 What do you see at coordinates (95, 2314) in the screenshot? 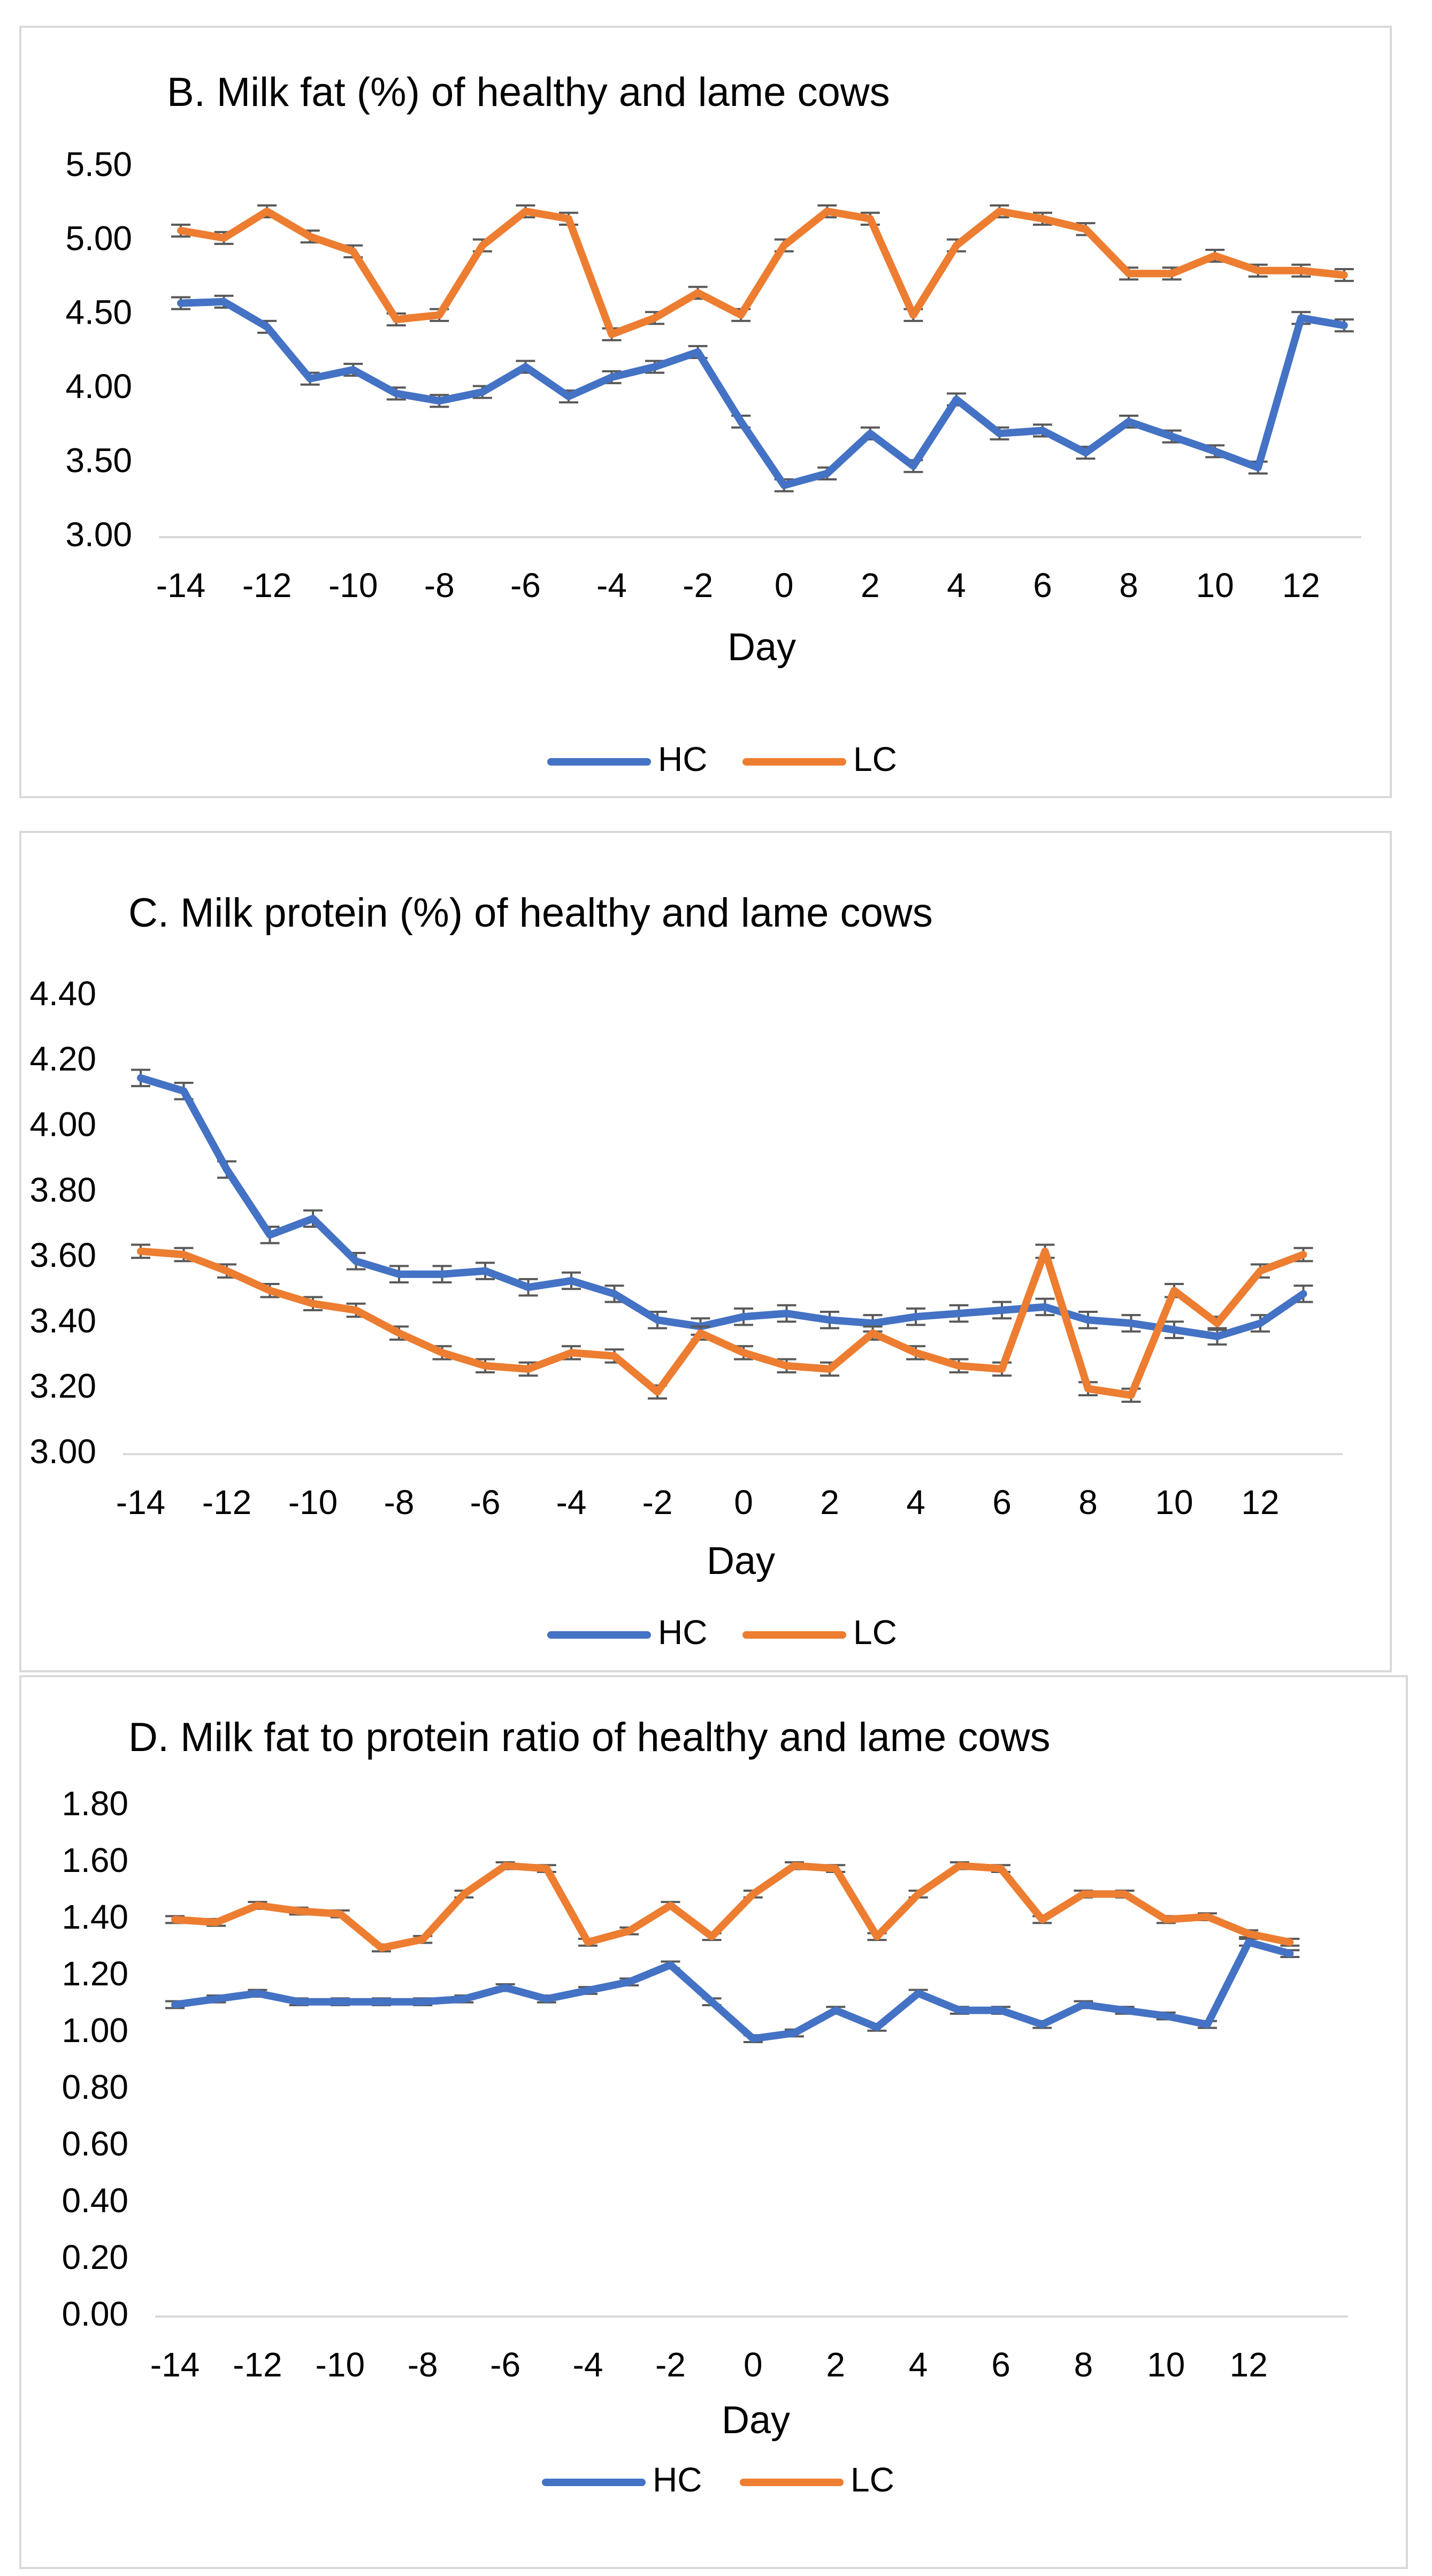
I see `y-tick-label: 0.00` at bounding box center [95, 2314].